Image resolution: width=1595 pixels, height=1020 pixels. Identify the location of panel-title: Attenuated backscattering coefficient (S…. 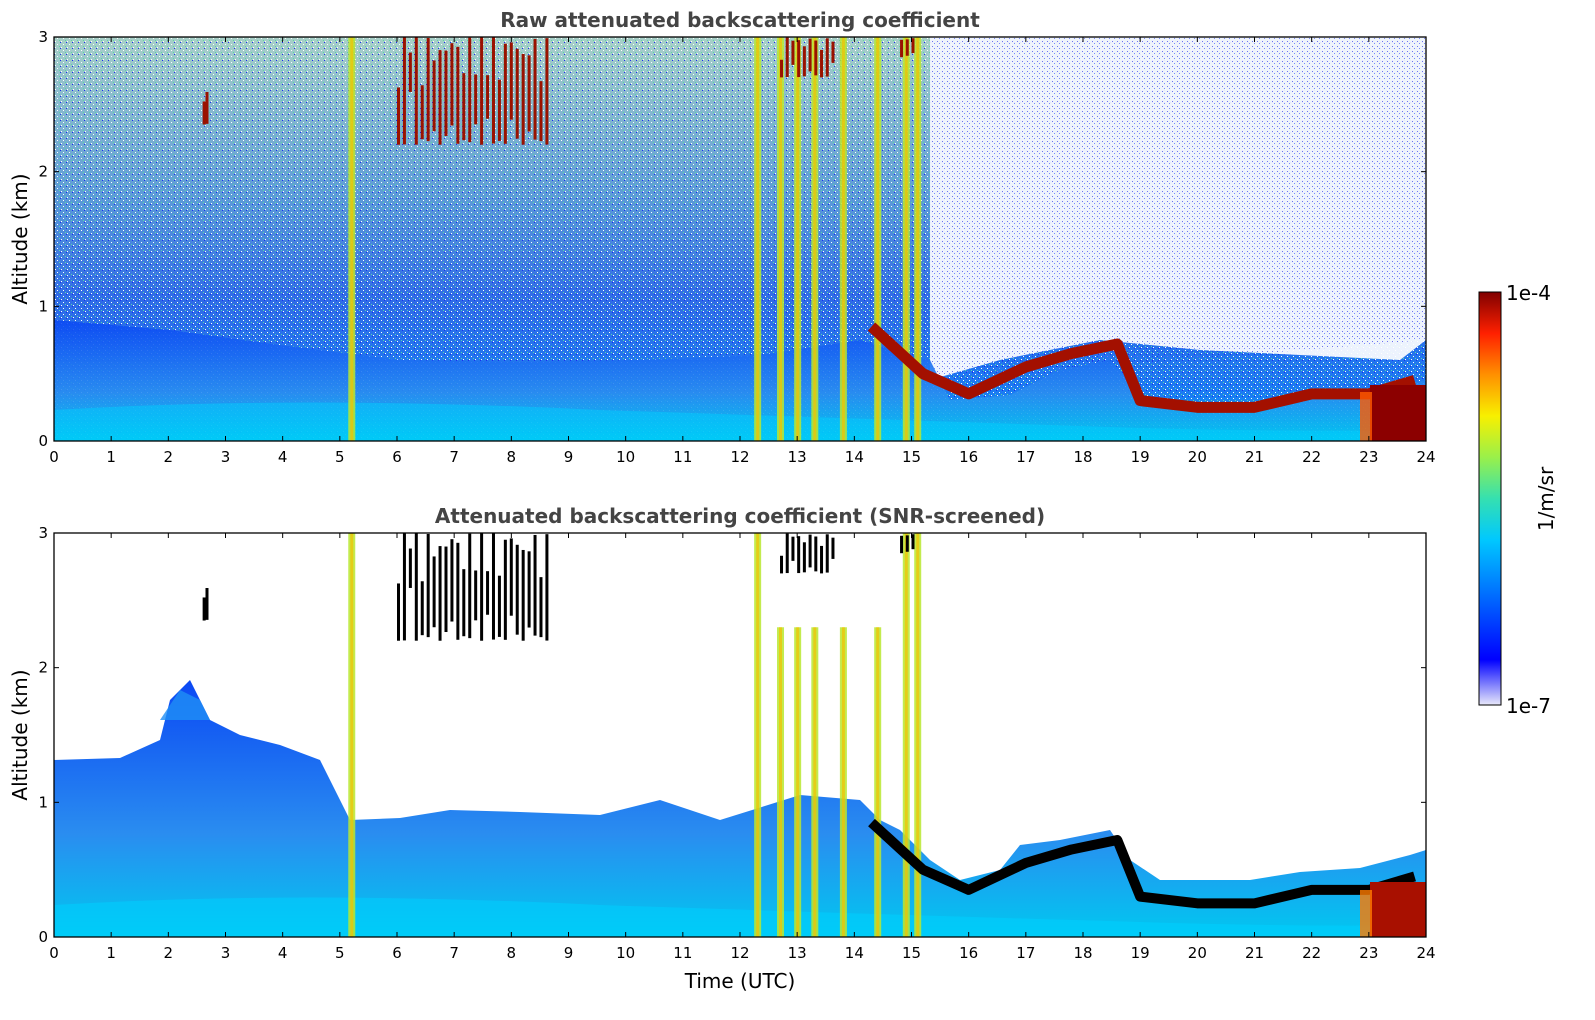
(740, 516).